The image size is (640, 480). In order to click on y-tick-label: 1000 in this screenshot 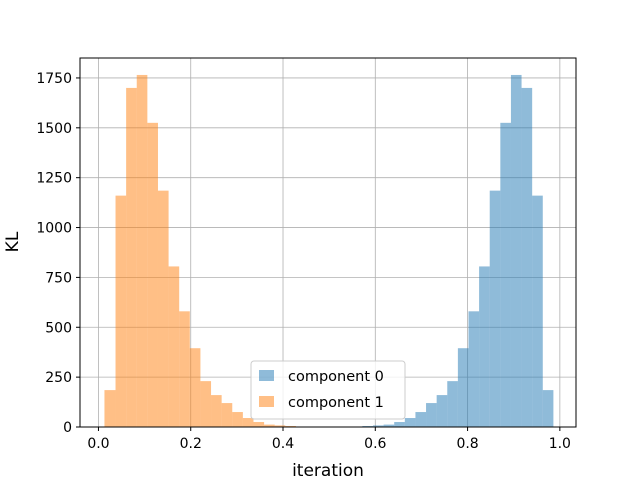, I will do `click(54, 229)`.